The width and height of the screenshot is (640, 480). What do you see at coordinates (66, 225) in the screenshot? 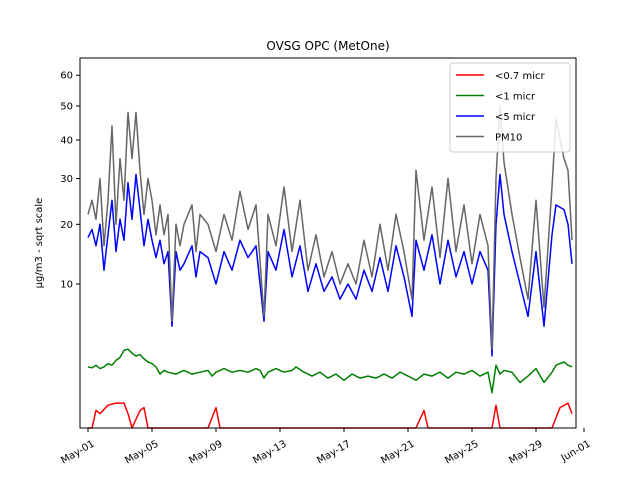
I see `y-tick-label: 20` at bounding box center [66, 225].